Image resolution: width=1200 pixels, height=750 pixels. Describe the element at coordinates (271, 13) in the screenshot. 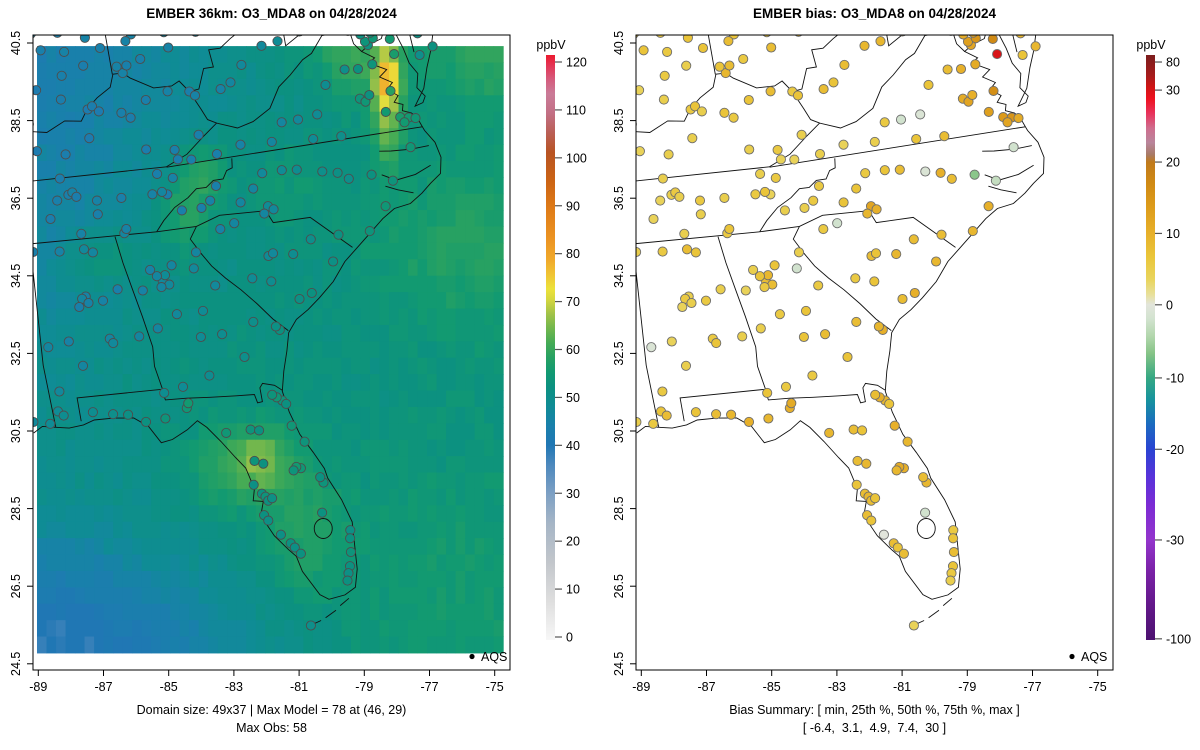

I see `panel-model-title: EMBER 36km: O3_MDA8 on 04/28/2024` at that location.